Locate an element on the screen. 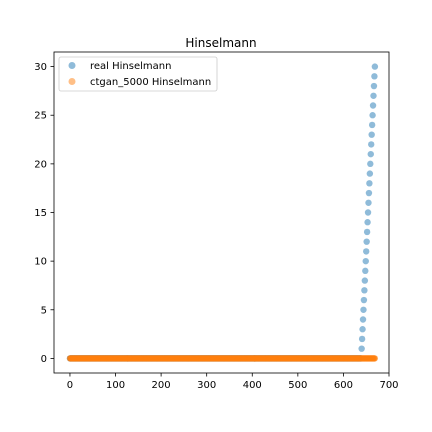 The image size is (432, 432). y-tick-label: 10 is located at coordinates (40, 262).